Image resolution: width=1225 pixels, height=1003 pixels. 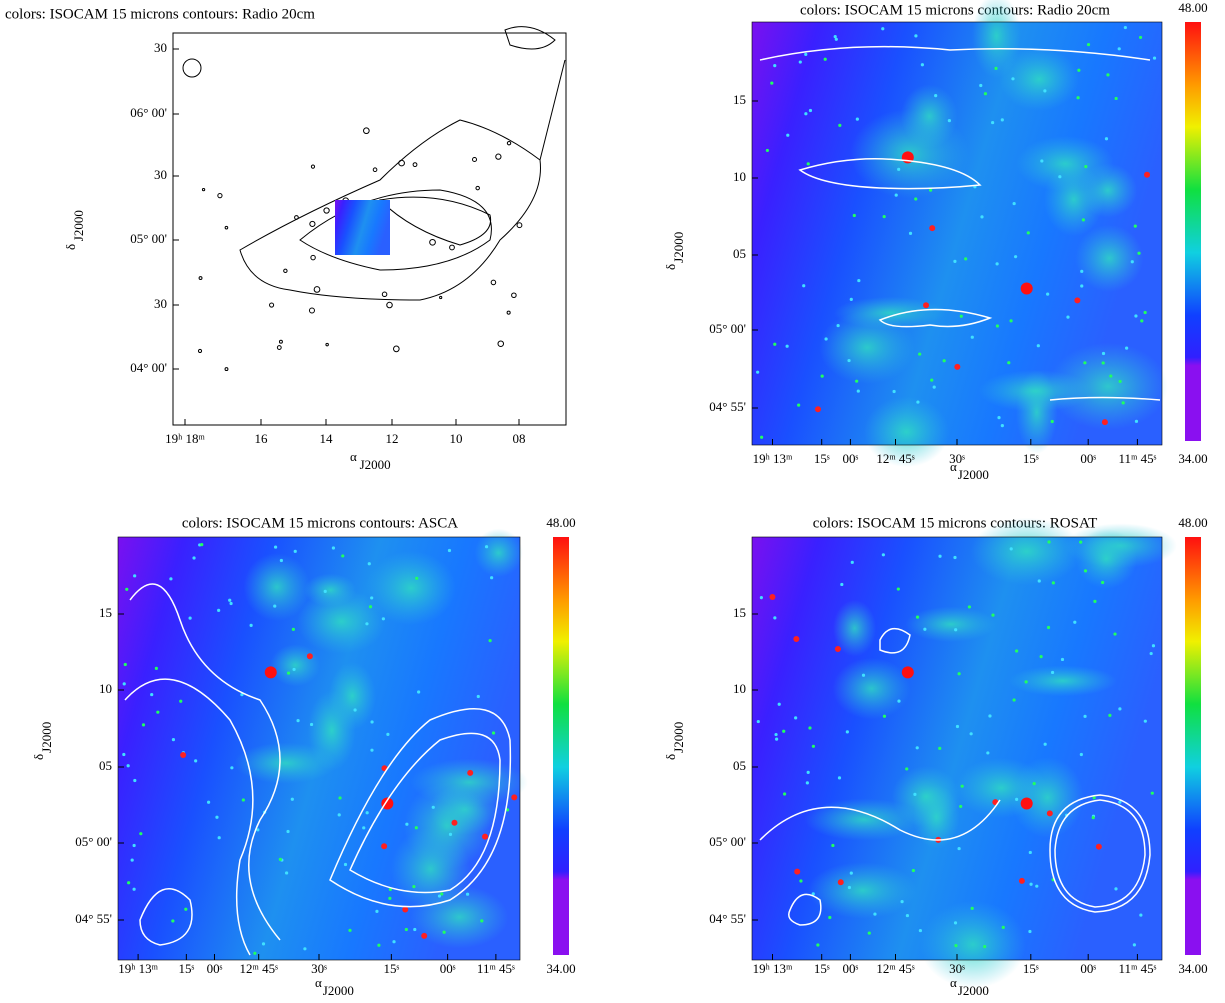 I want to click on y-tick-label: 15, so click(x=739, y=612).